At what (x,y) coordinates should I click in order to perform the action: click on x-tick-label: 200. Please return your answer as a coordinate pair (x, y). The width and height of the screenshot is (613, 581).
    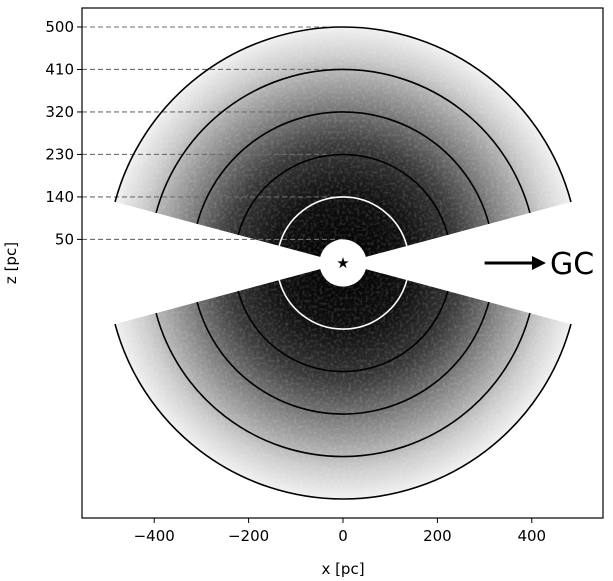
    Looking at the image, I should click on (437, 536).